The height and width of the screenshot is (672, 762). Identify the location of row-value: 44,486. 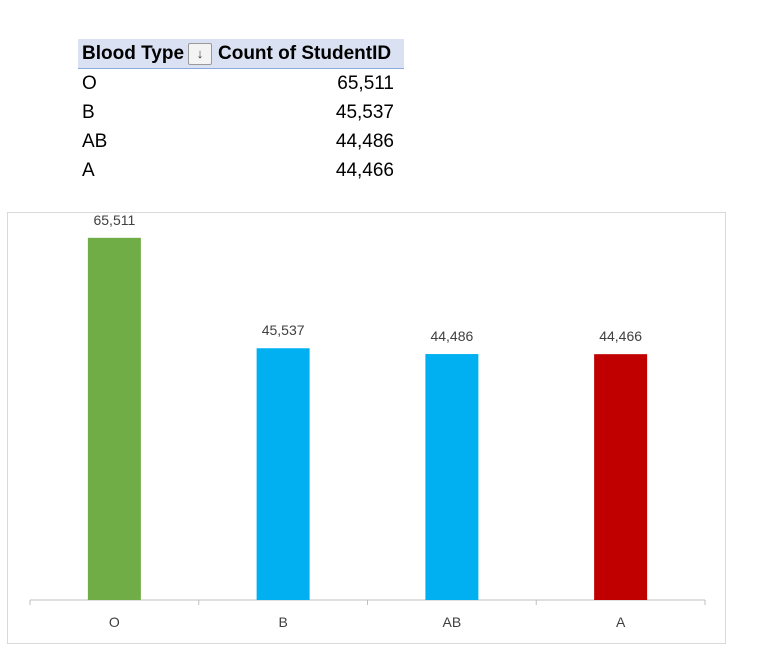
(364, 141).